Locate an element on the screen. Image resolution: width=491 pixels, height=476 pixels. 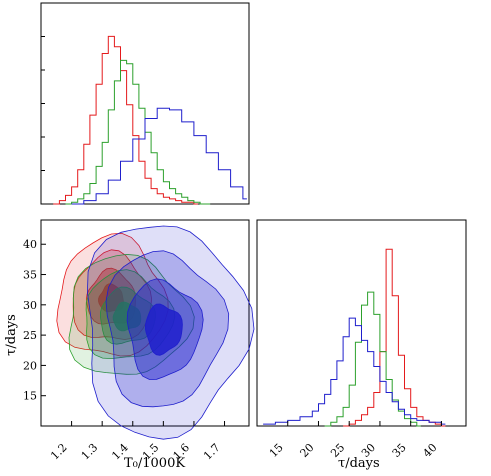
top-left-histogram-panel is located at coordinates (144, 120).